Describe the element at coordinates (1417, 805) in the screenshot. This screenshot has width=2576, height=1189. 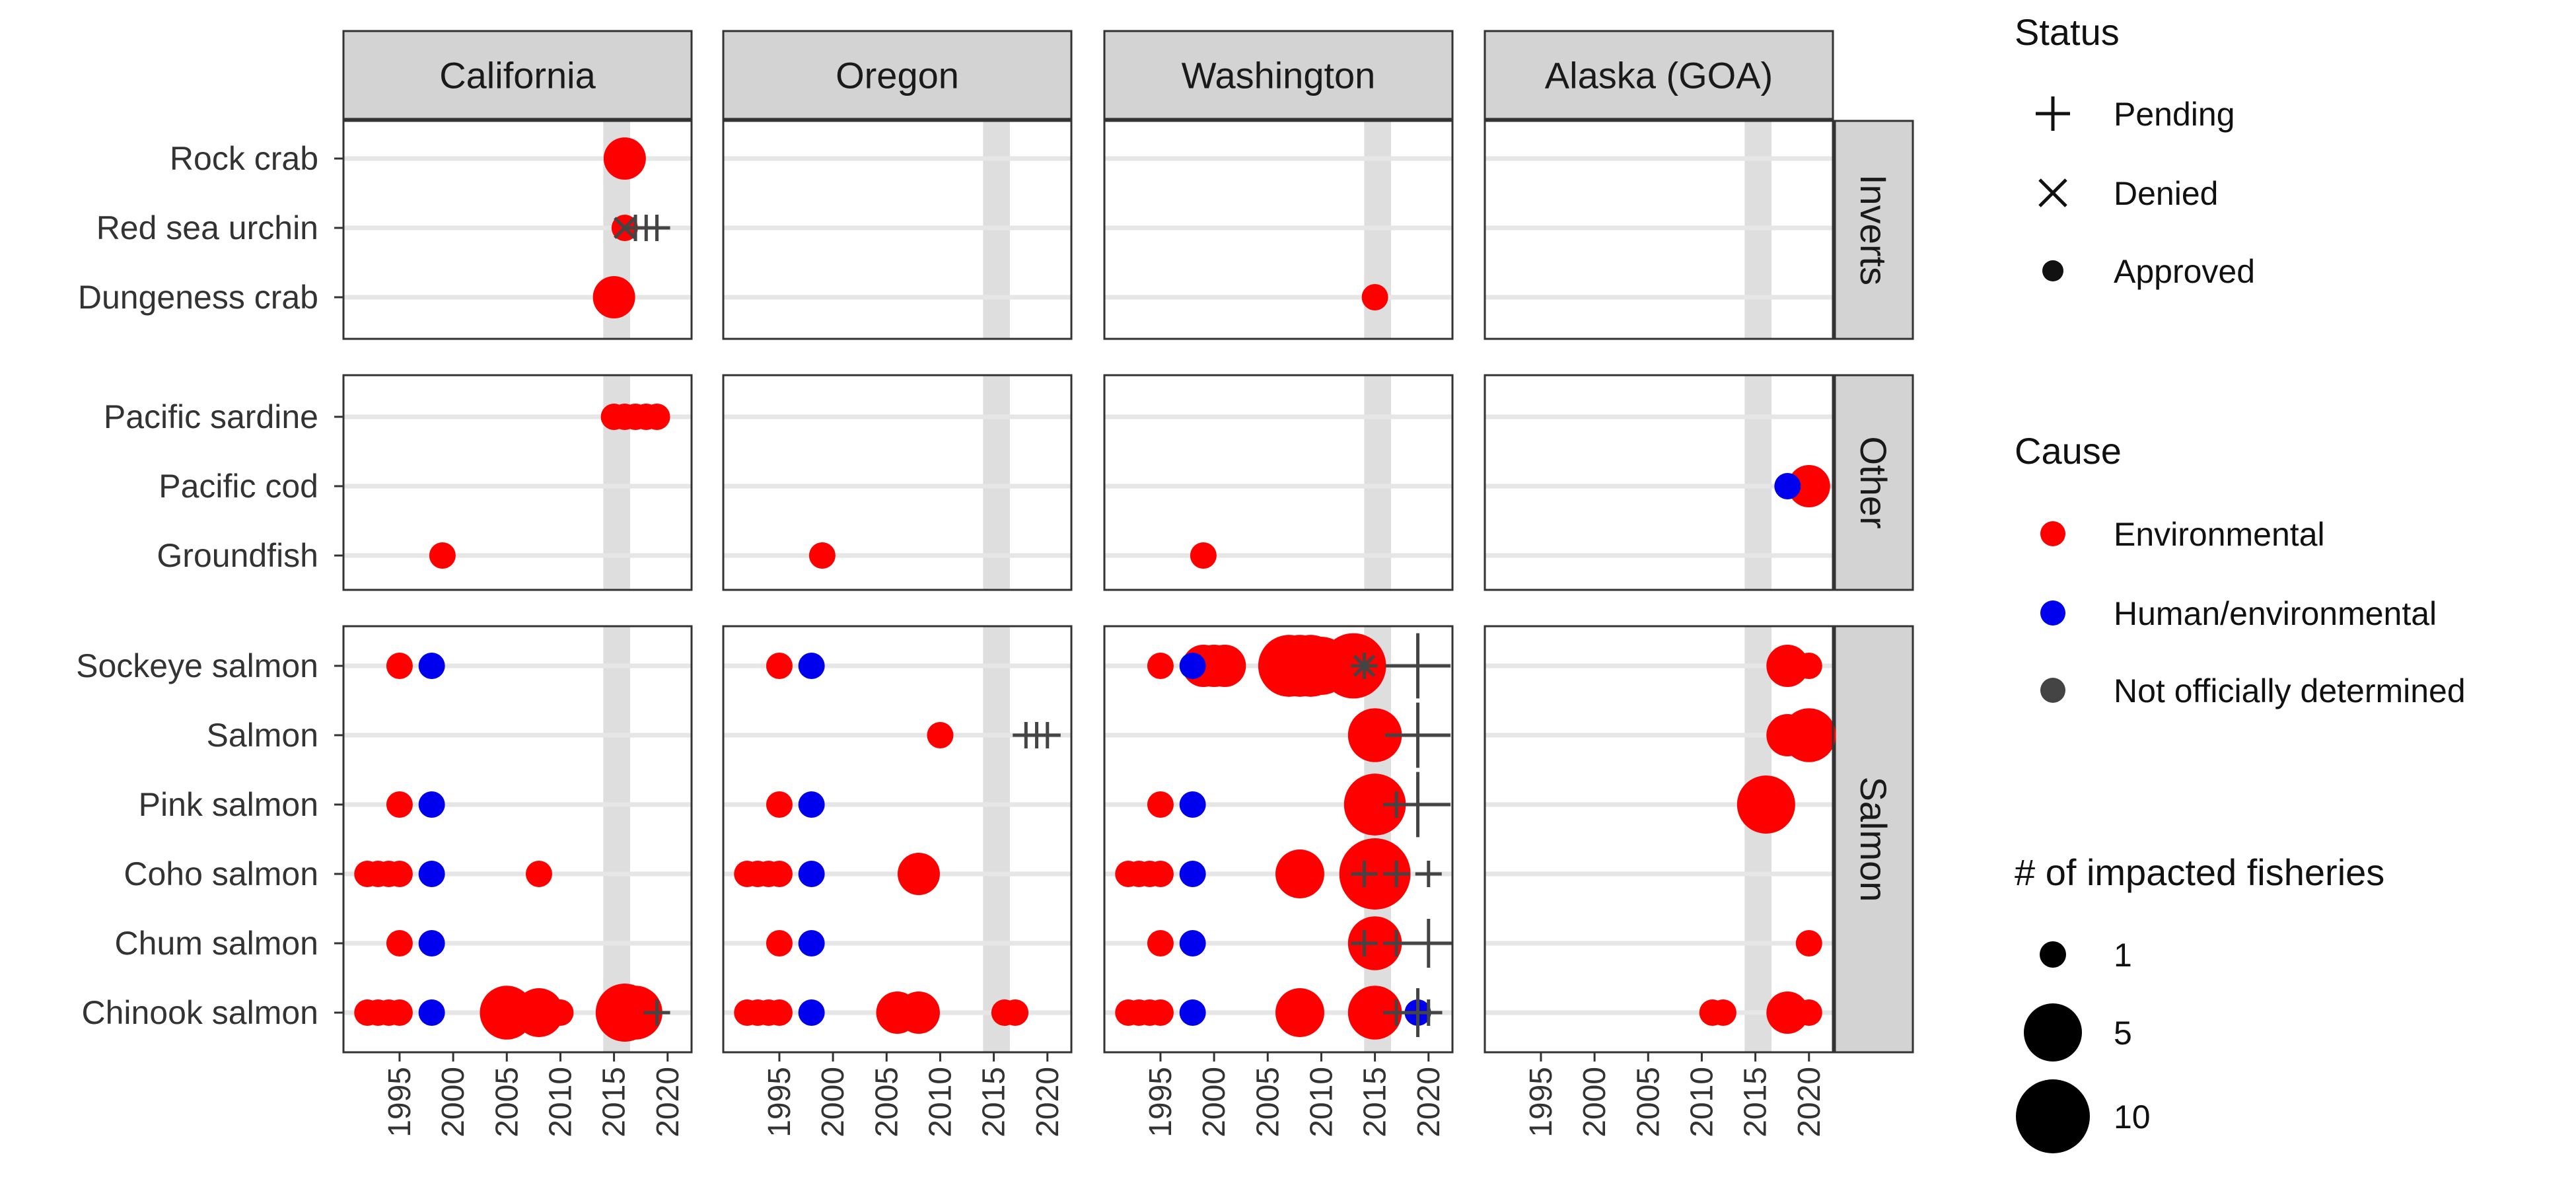
I see `point-pending-pink-salmon-2019` at that location.